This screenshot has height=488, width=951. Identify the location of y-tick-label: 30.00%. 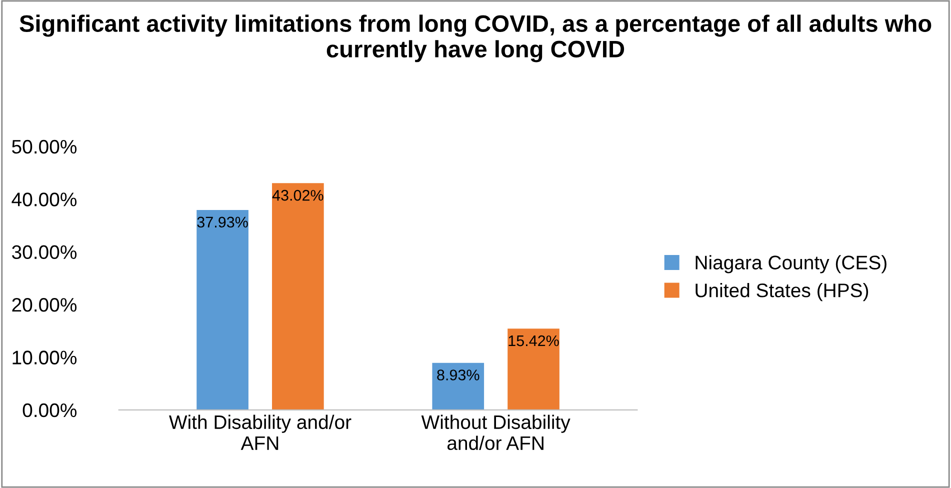
(44, 252).